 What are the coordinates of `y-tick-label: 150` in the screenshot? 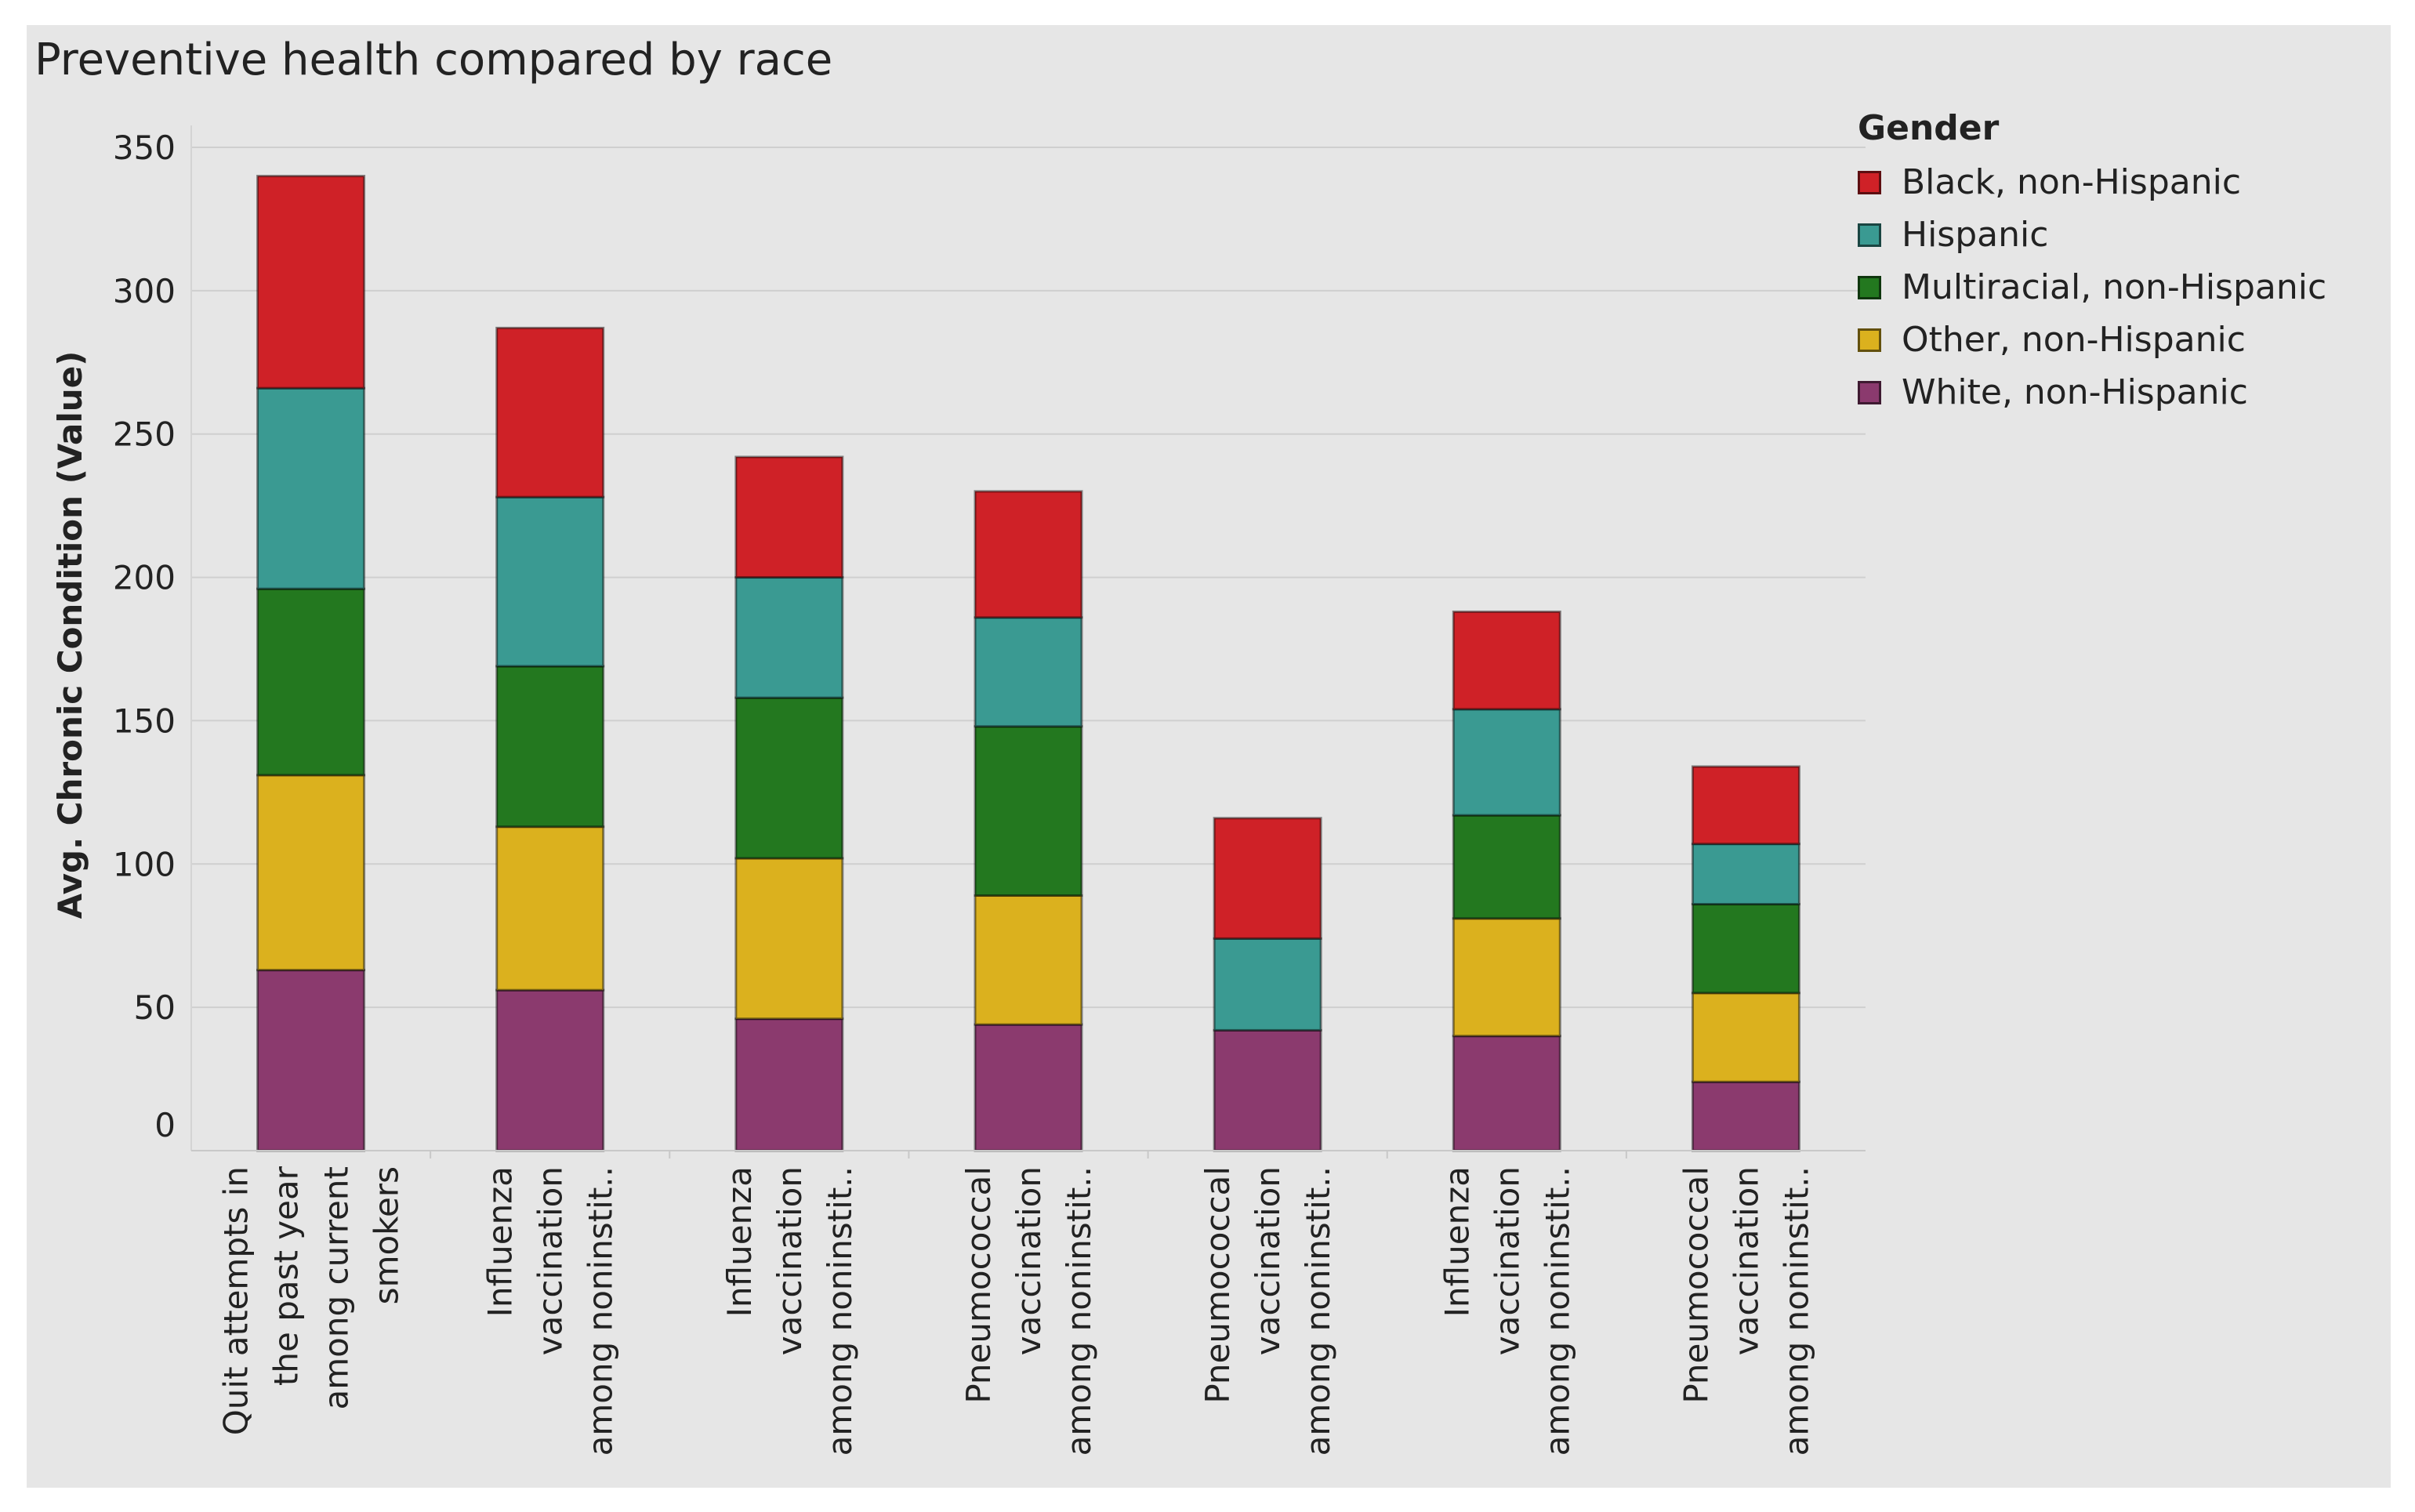 It's located at (144, 721).